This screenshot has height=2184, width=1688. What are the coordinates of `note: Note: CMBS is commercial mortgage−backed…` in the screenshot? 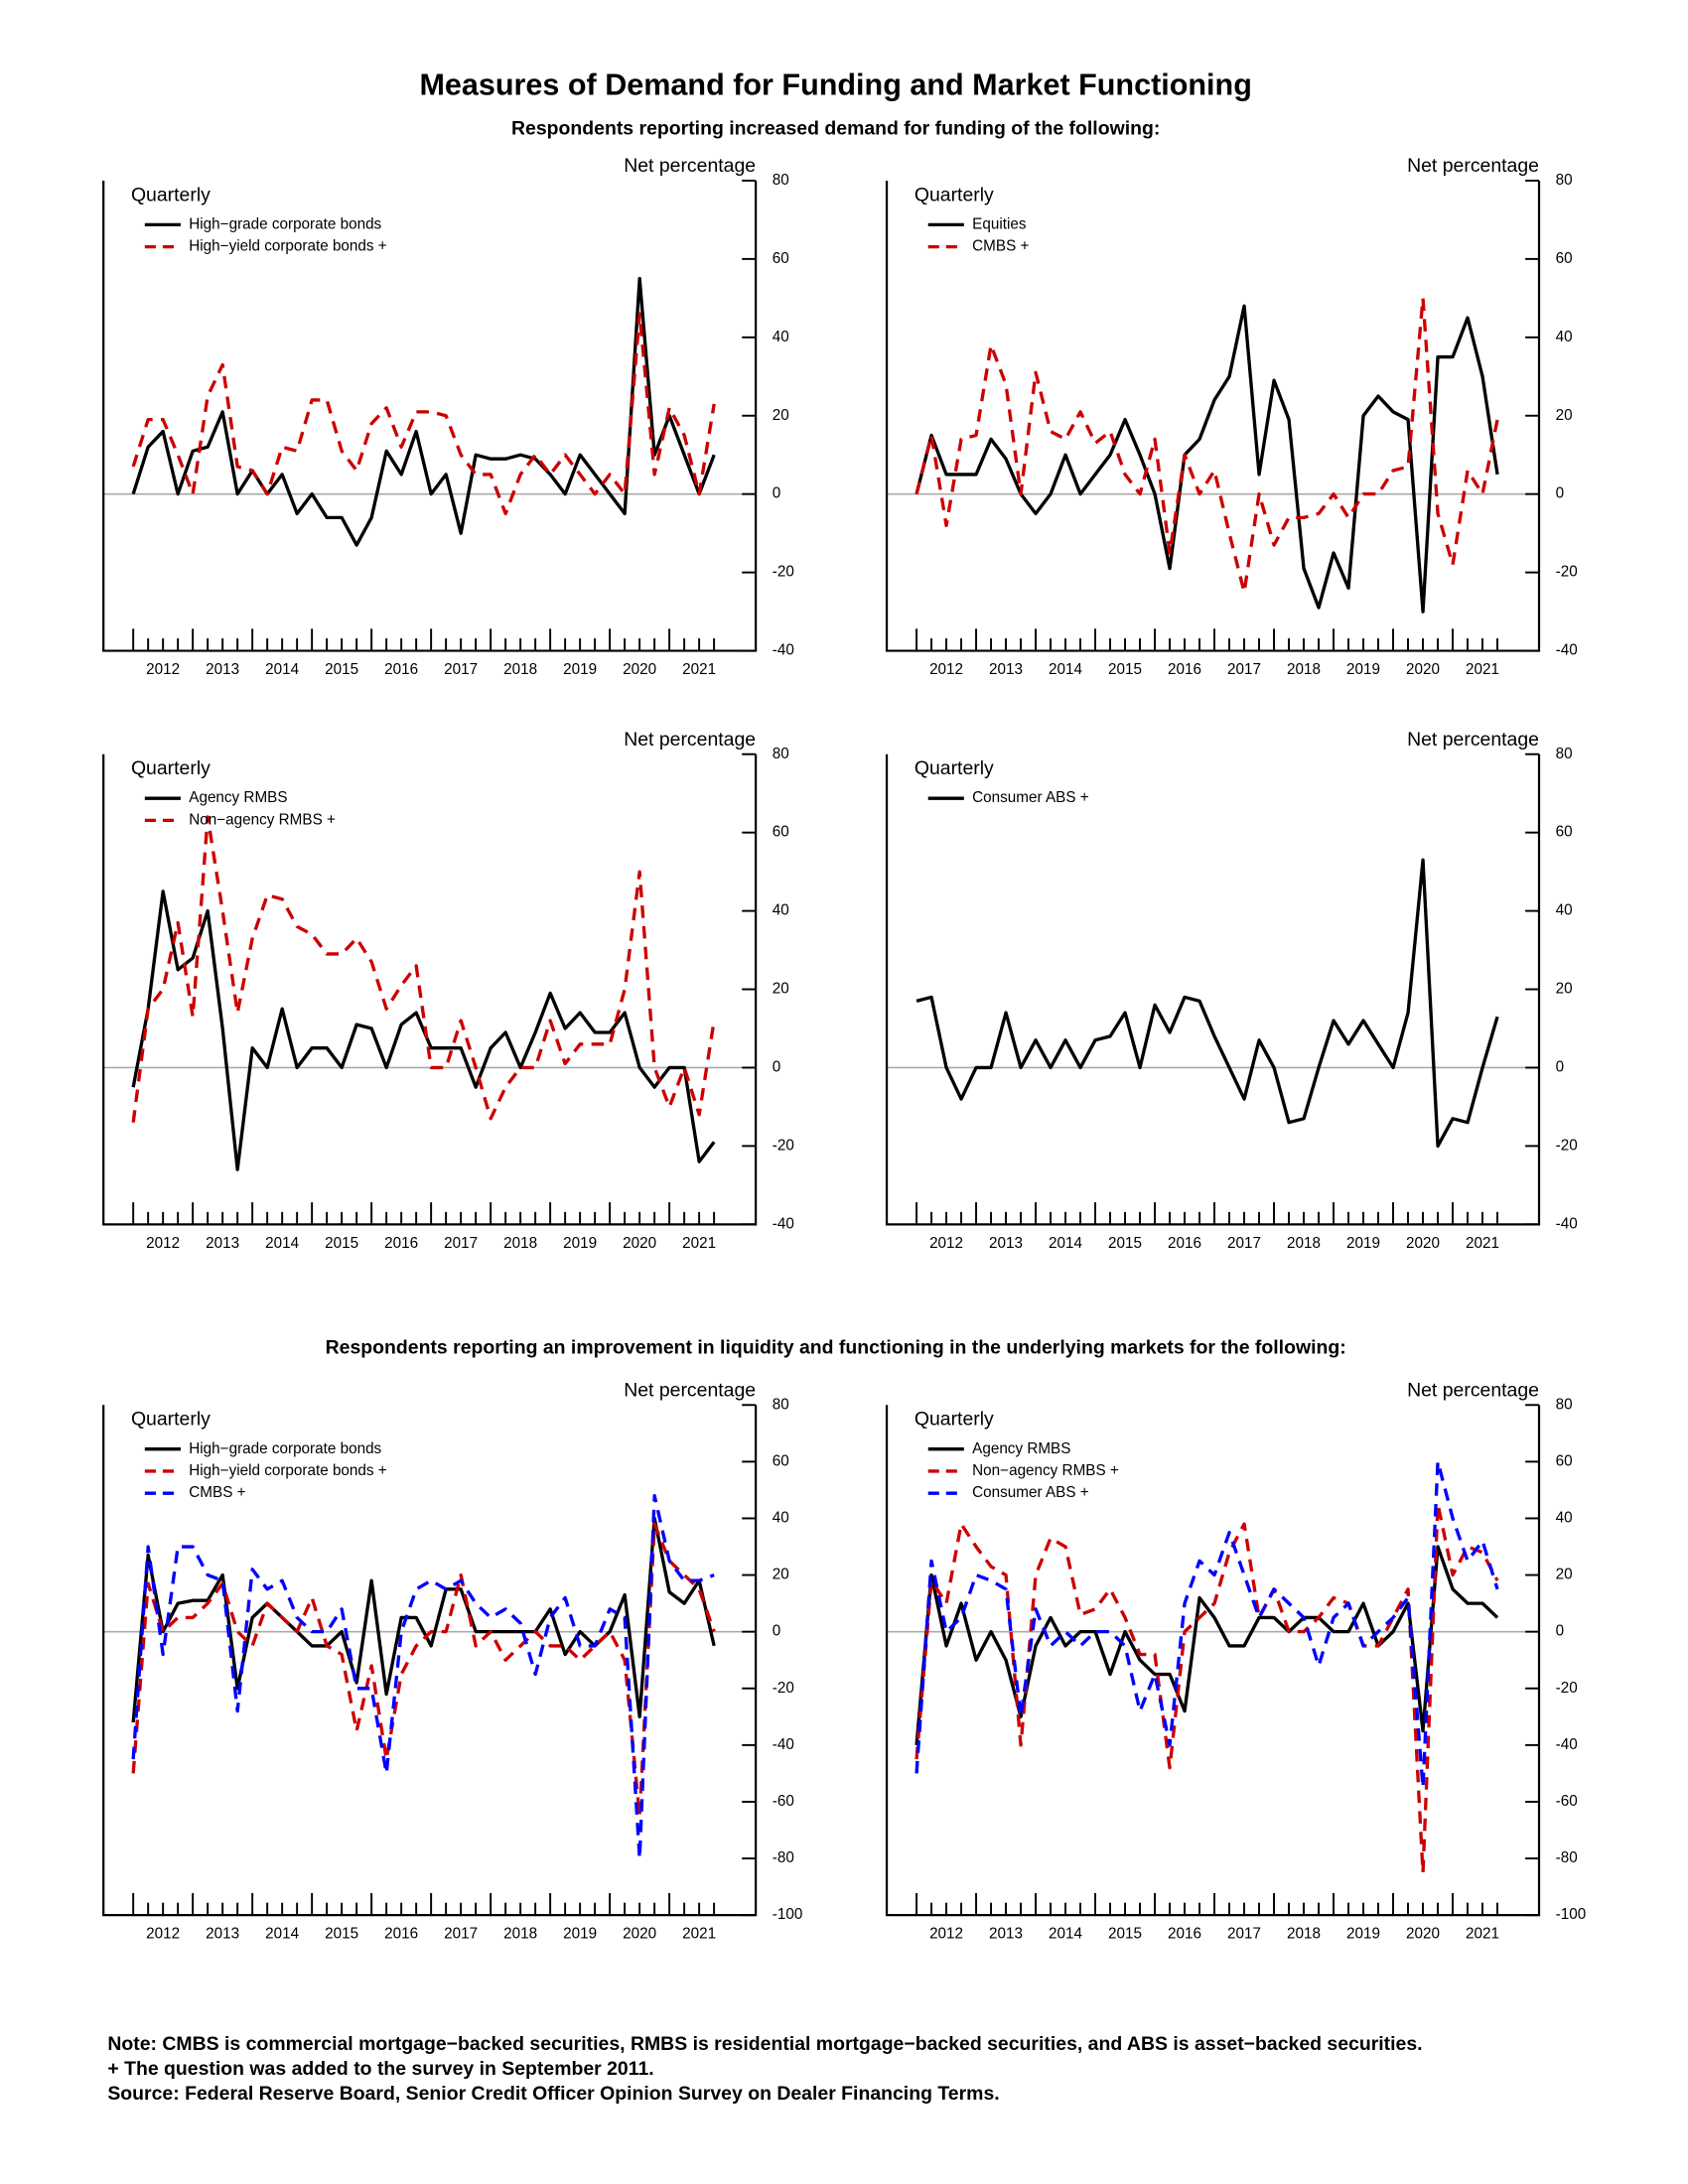 It's located at (764, 2044).